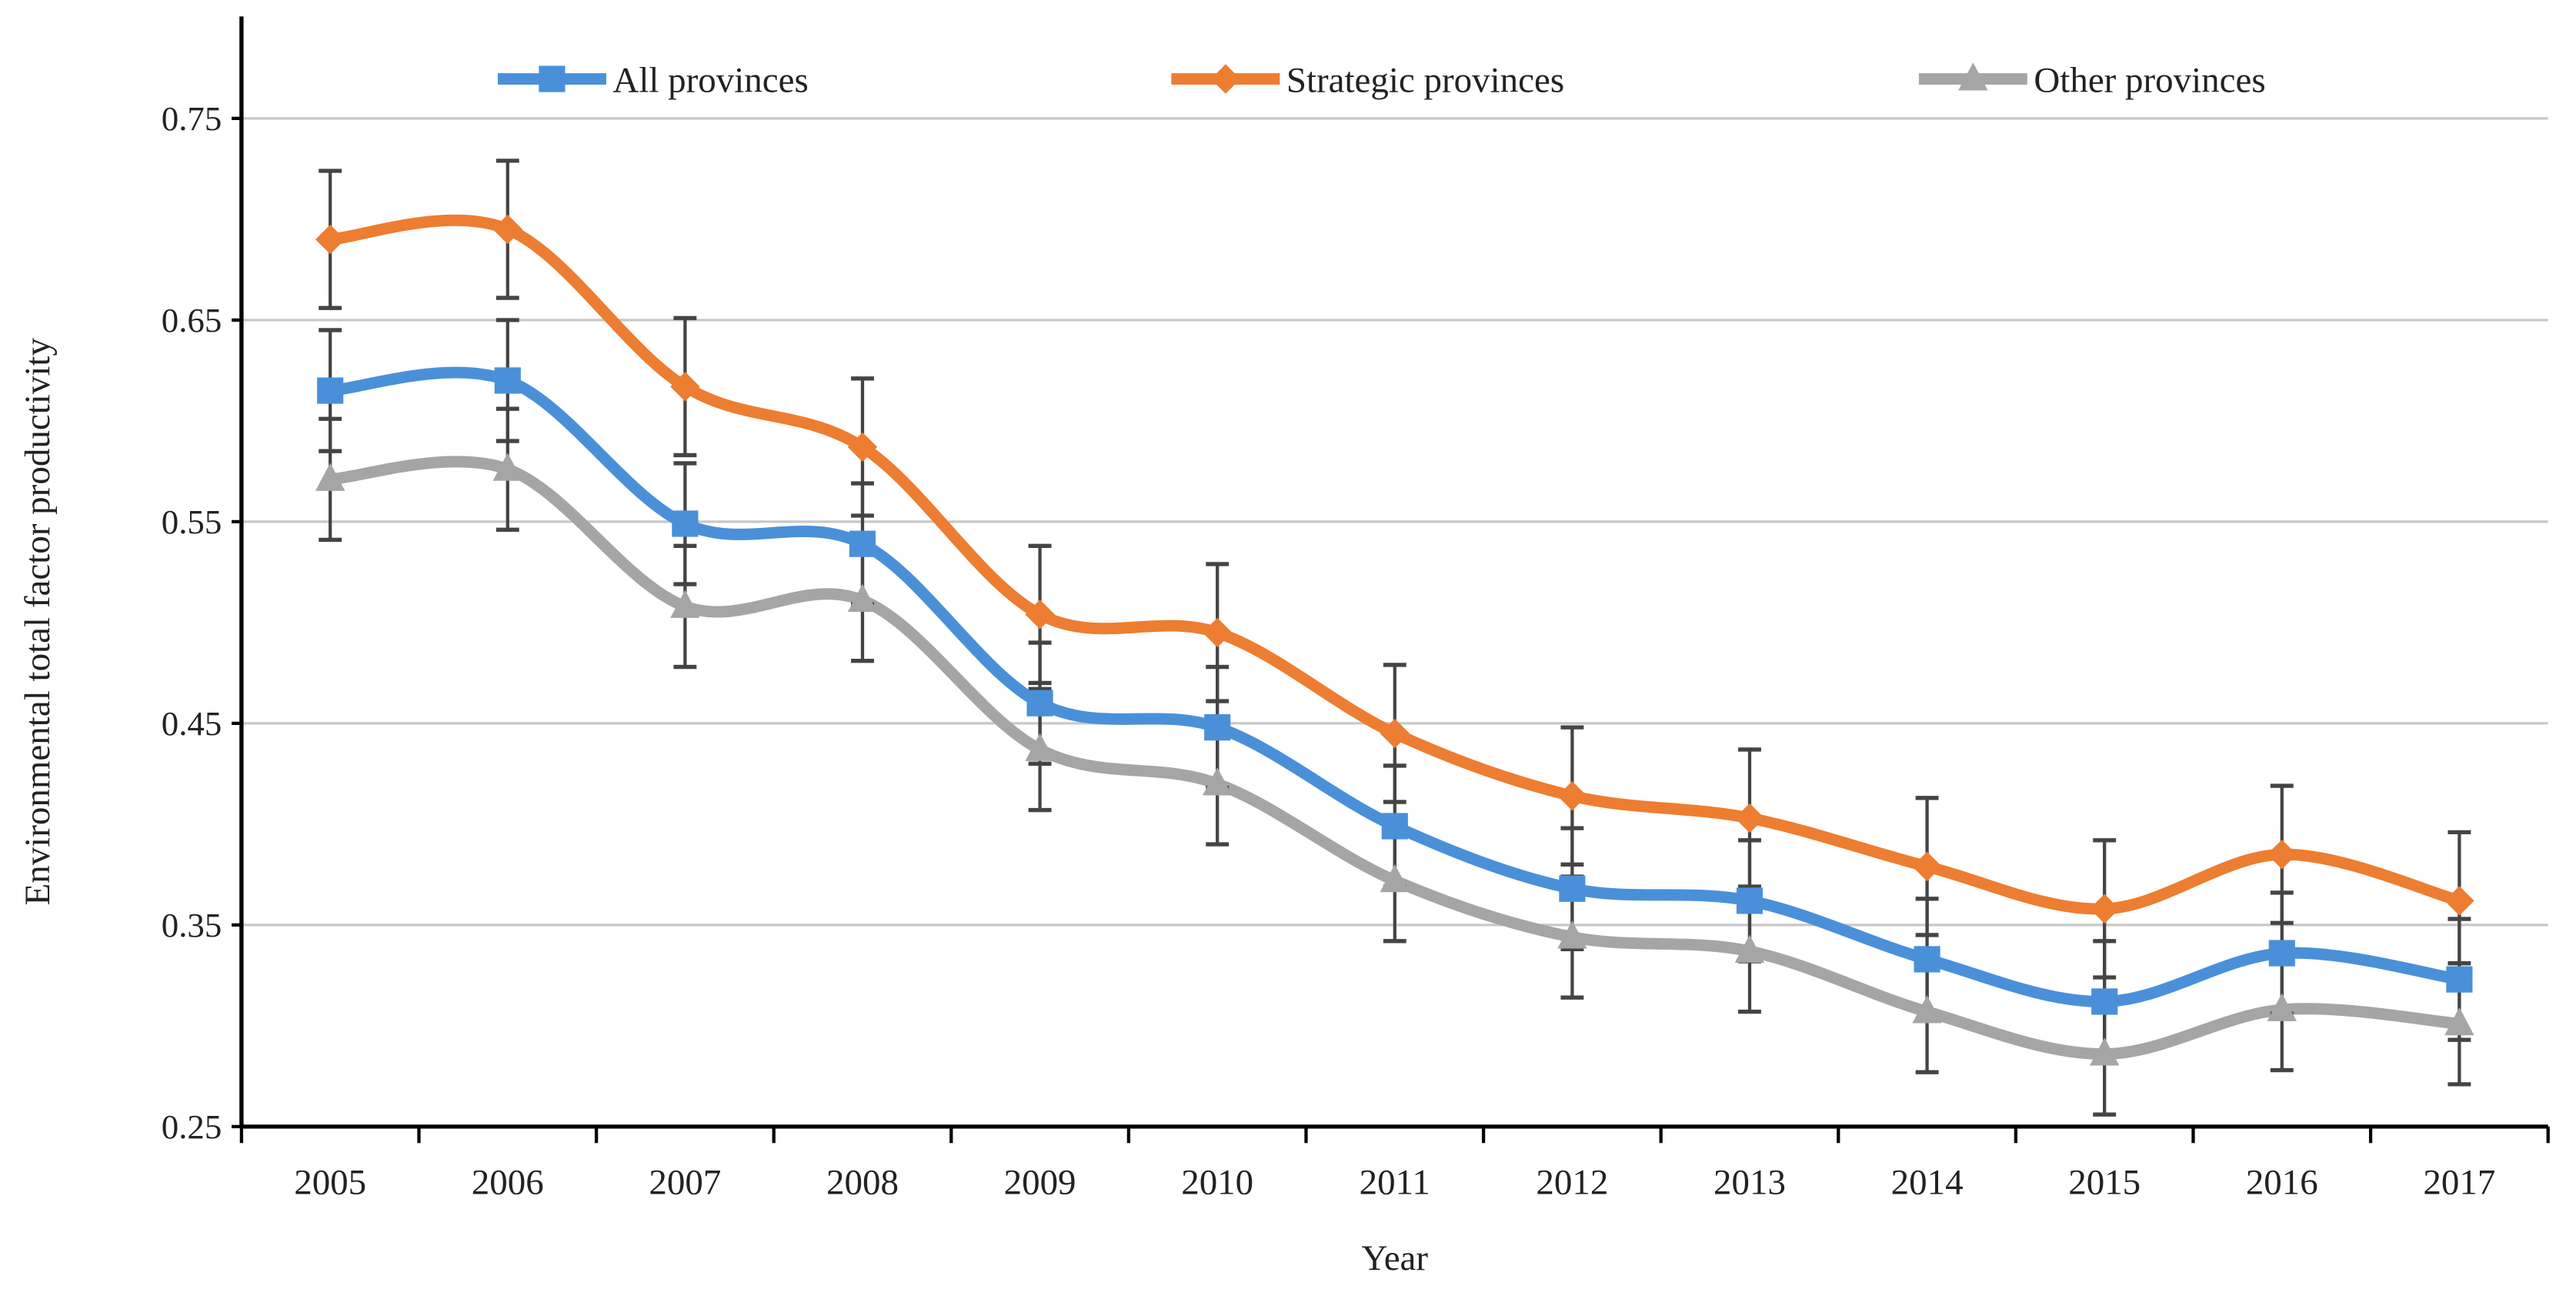 The width and height of the screenshot is (2576, 1296). Describe the element at coordinates (862, 1182) in the screenshot. I see `x-tick-label: 2008` at that location.